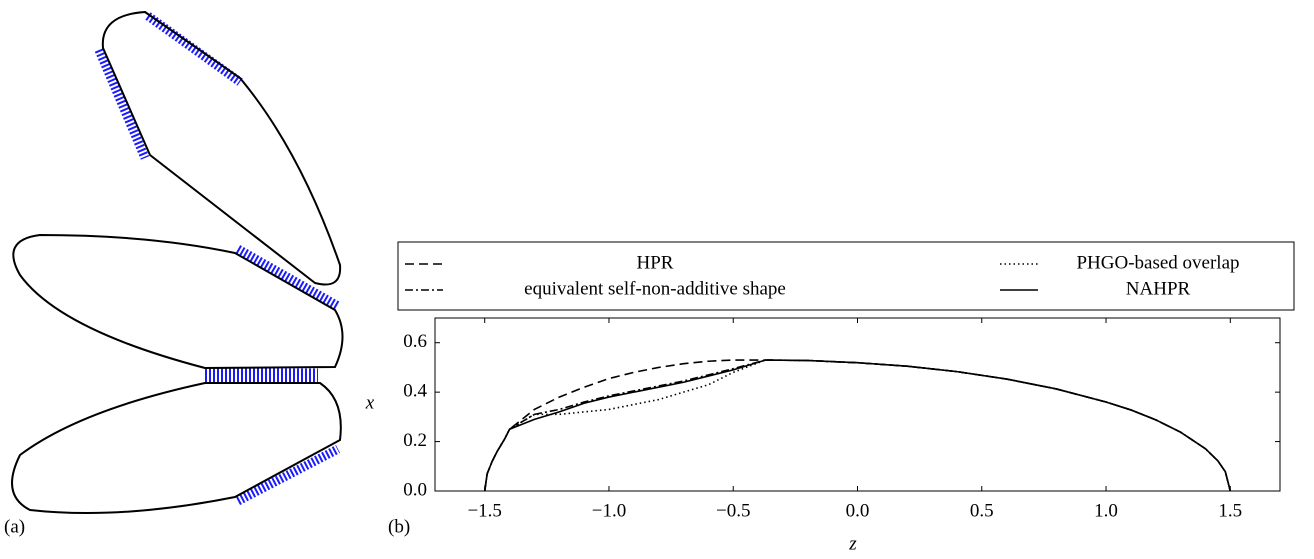 The image size is (1314, 559). What do you see at coordinates (858, 510) in the screenshot?
I see `x-tick-label: 0.0` at bounding box center [858, 510].